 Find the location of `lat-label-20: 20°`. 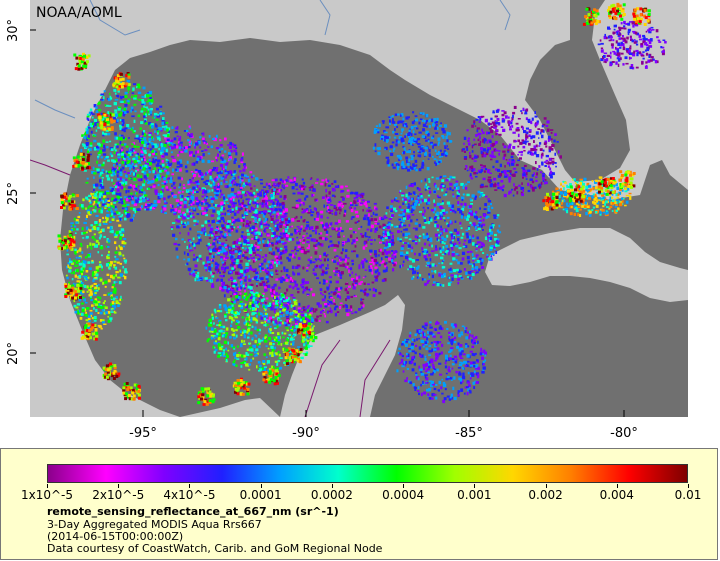

lat-label-20: 20° is located at coordinates (13, 353).